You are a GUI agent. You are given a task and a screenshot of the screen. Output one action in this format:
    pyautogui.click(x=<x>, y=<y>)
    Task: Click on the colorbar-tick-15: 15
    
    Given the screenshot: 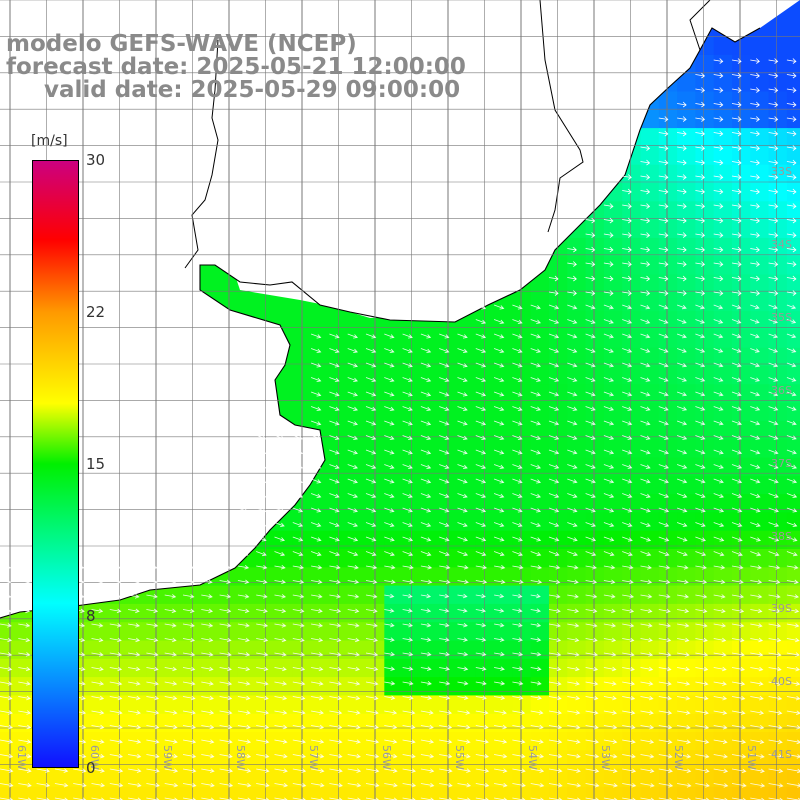 What is the action you would take?
    pyautogui.click(x=96, y=464)
    